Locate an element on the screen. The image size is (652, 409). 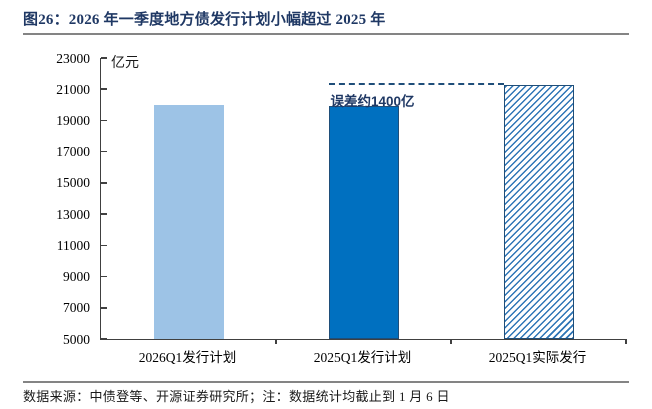
x-axis-label-2: 2025Q1发行计划 is located at coordinates (362, 357).